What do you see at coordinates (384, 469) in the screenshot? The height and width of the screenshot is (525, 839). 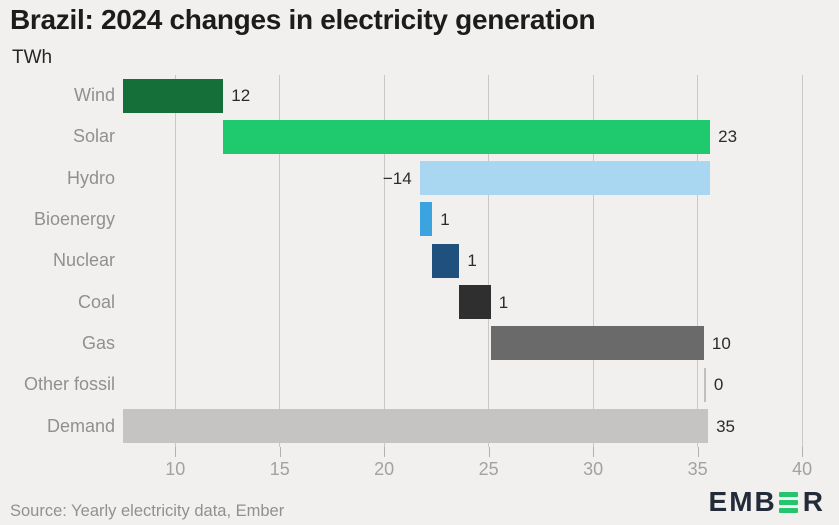 I see `axis-tick-label: 20` at bounding box center [384, 469].